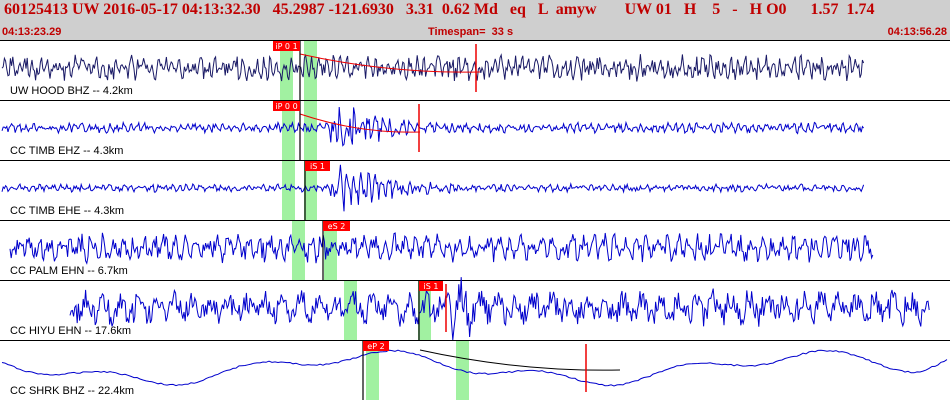 The height and width of the screenshot is (400, 950). I want to click on station-label: CC TIMB EHZ -- 4.3km, so click(67, 151).